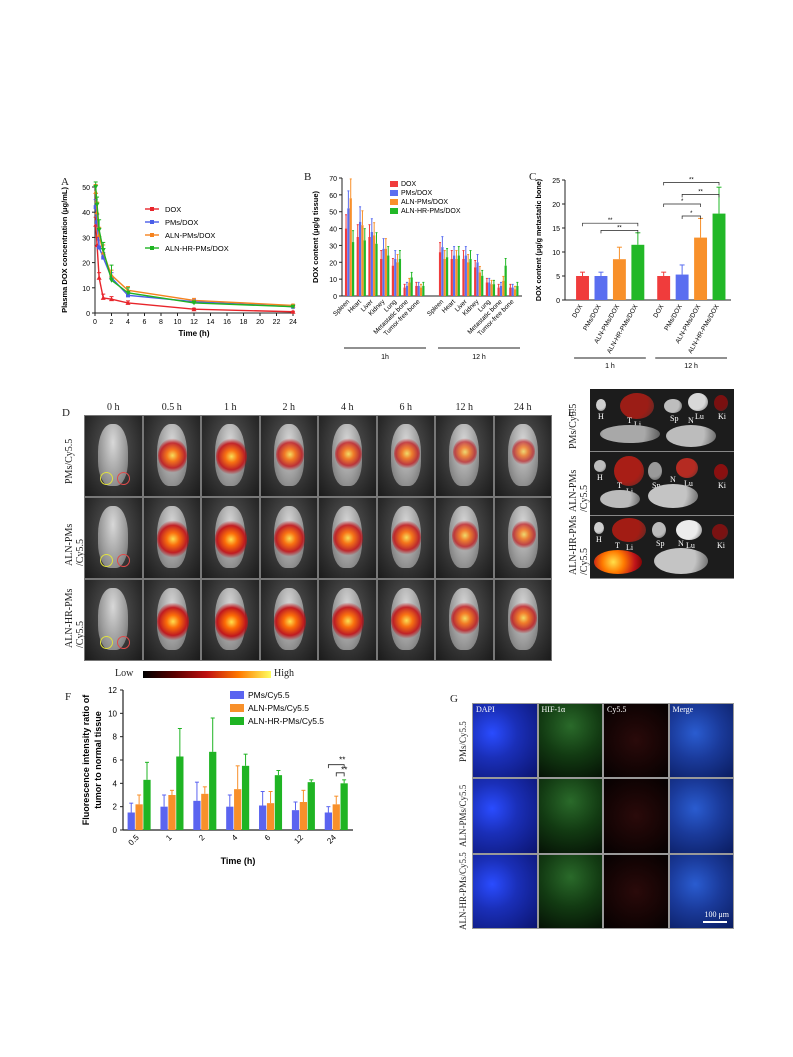  What do you see at coordinates (173, 209) in the screenshot?
I see `legend-label: DOX` at bounding box center [173, 209].